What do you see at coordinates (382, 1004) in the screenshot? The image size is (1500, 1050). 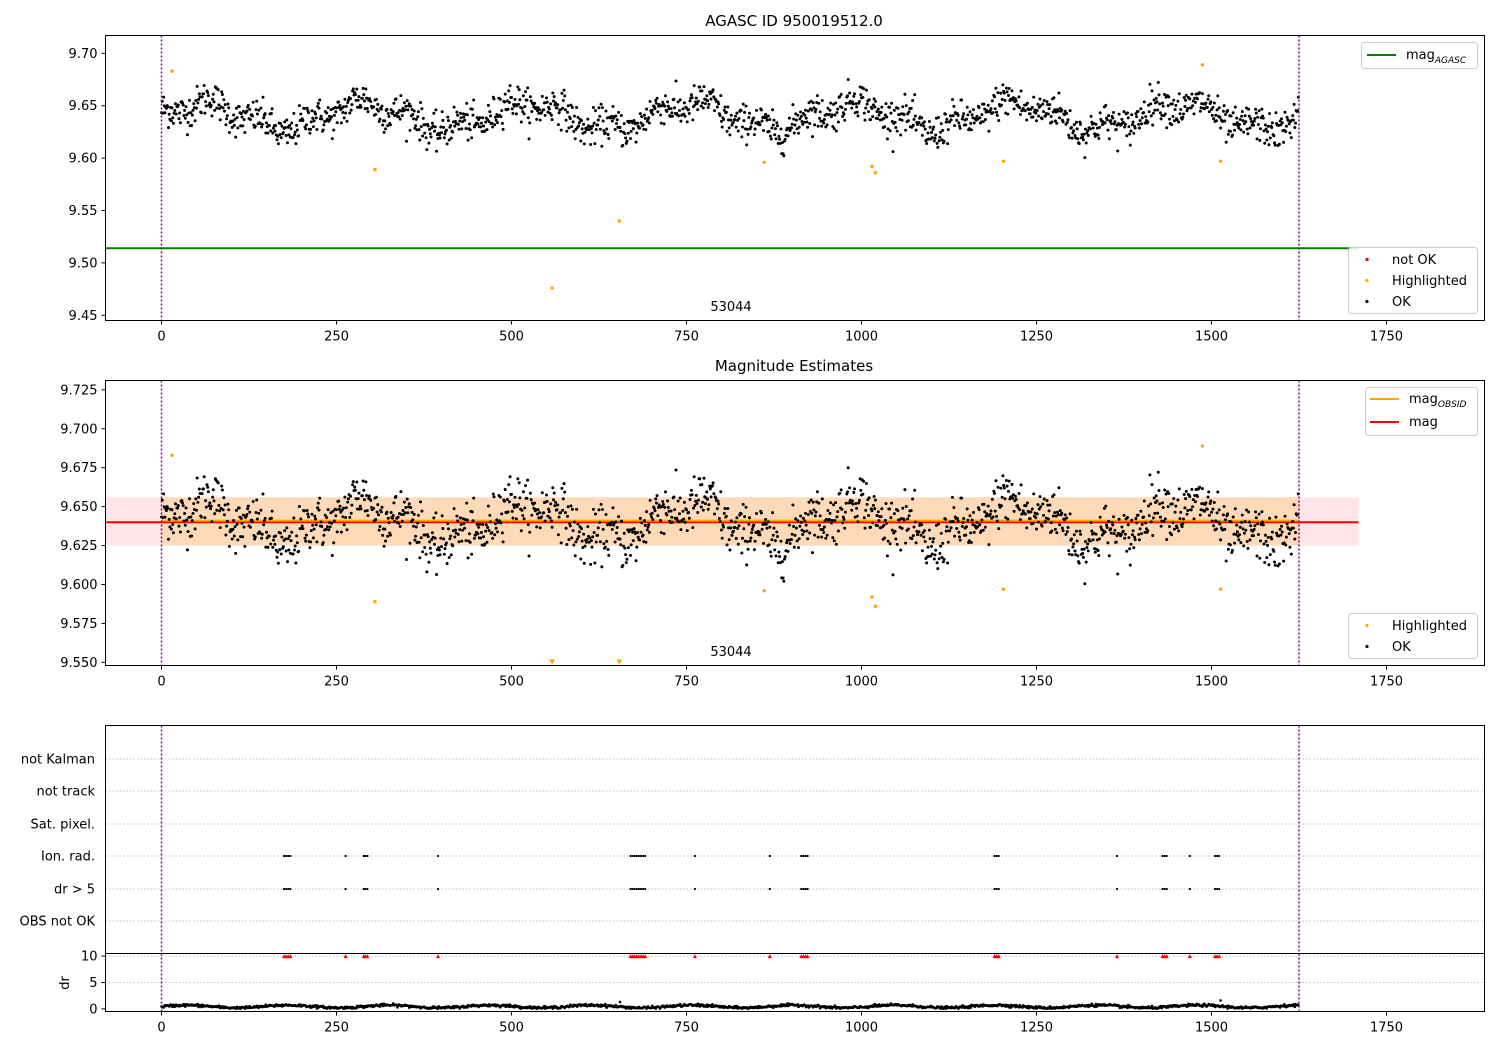 I see `dr-point` at bounding box center [382, 1004].